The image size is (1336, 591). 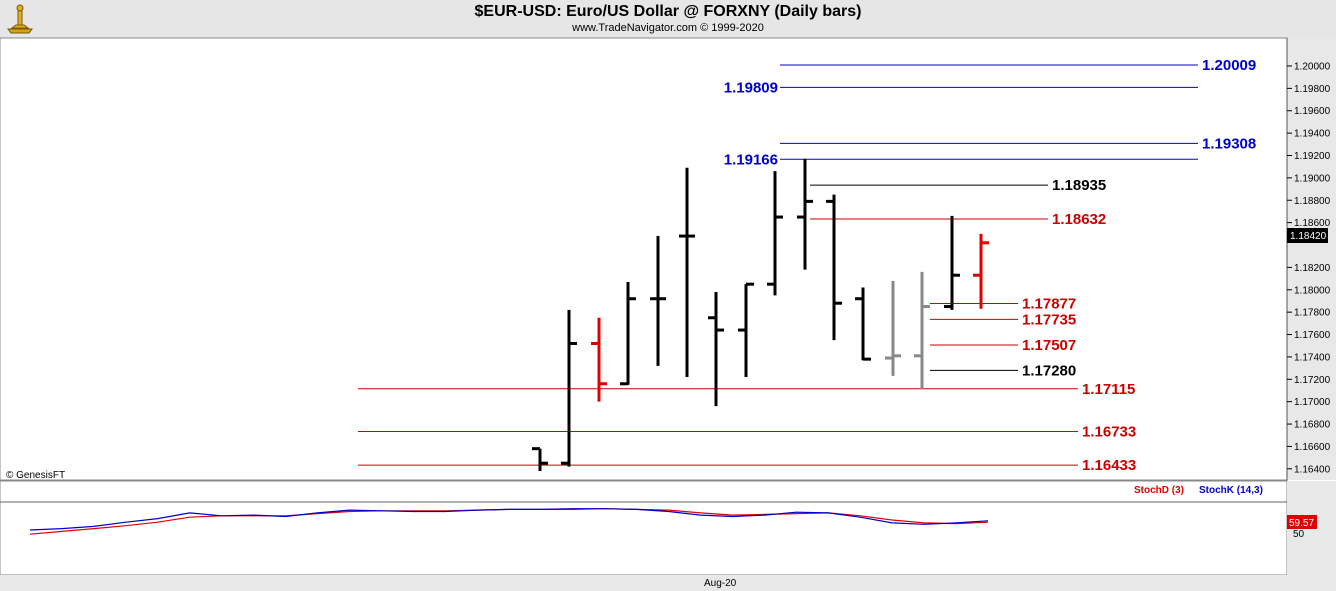 What do you see at coordinates (1108, 389) in the screenshot?
I see `level-label: 1.17115` at bounding box center [1108, 389].